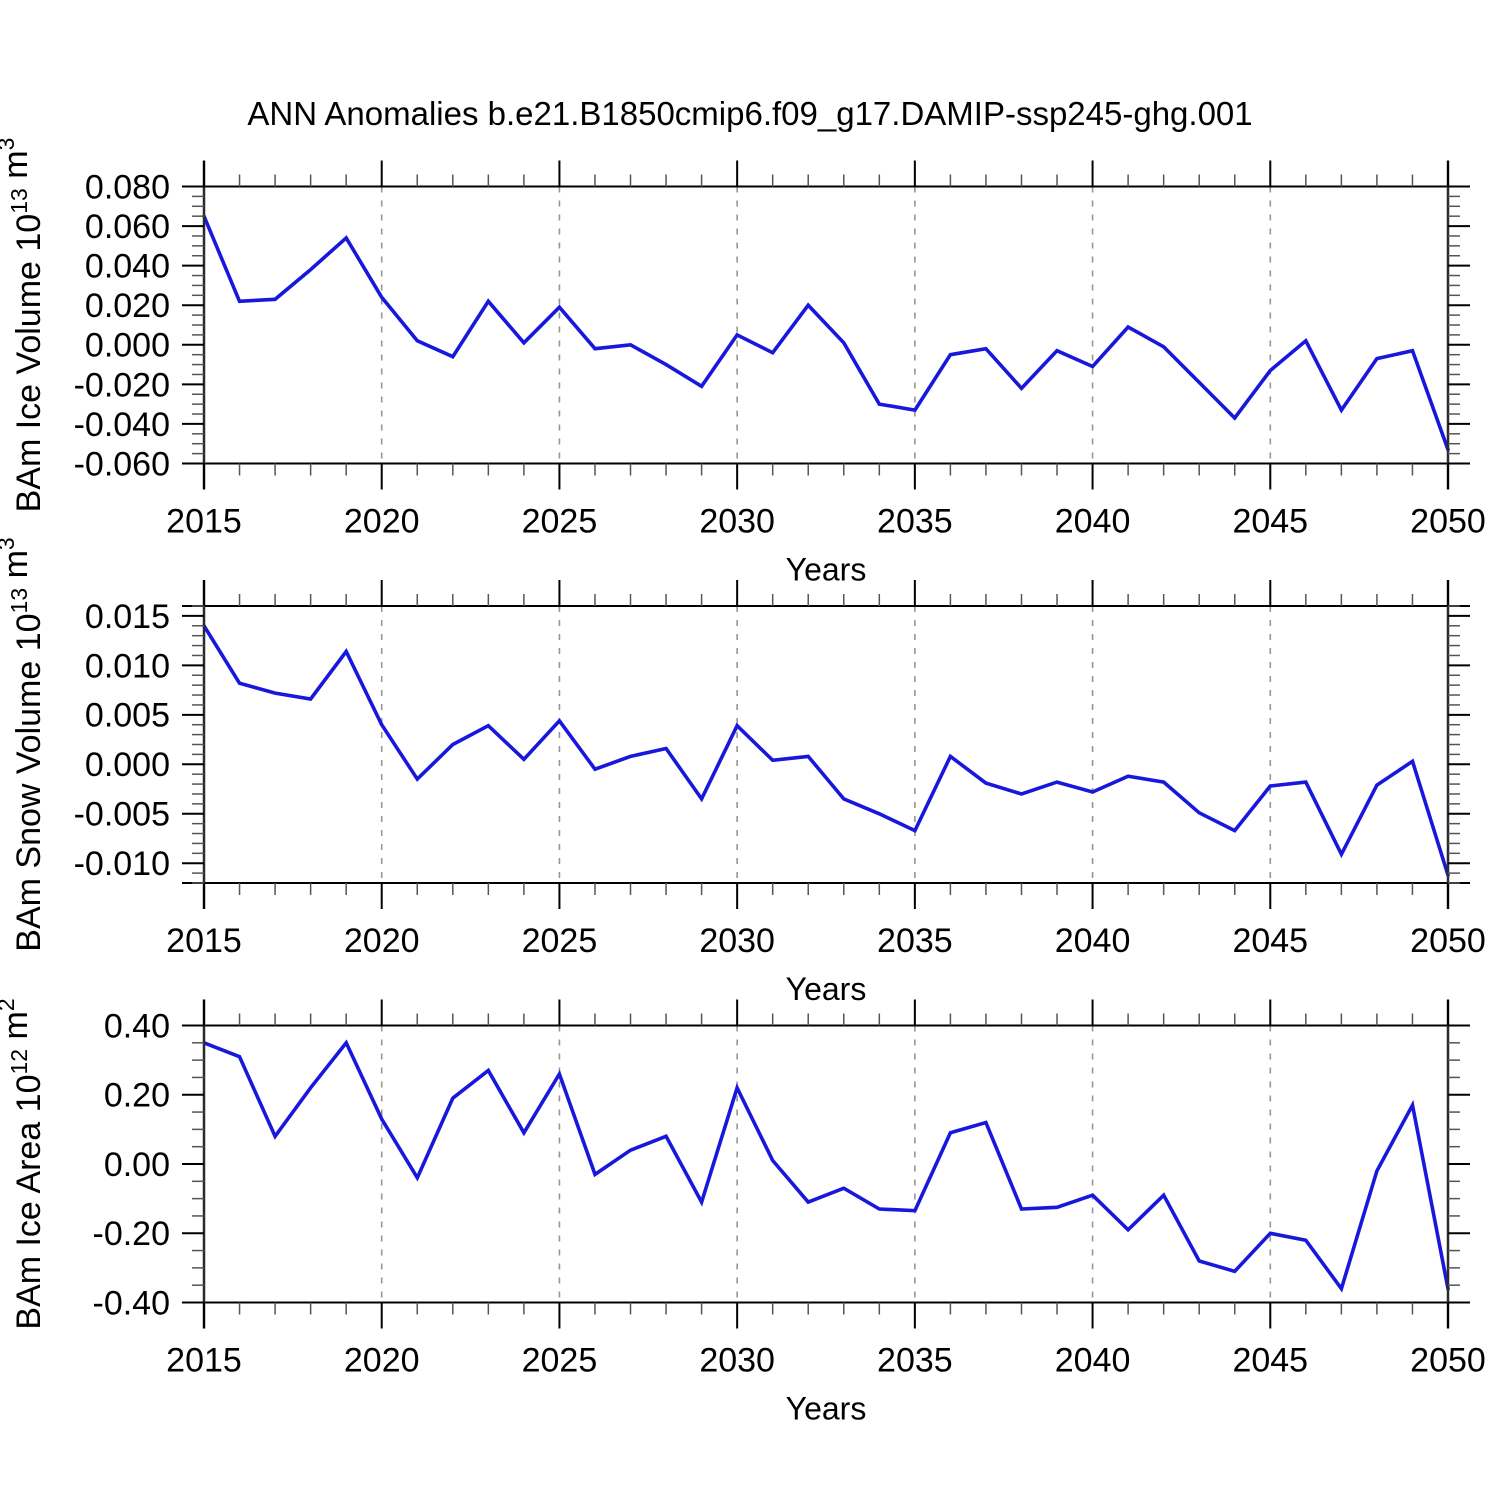  What do you see at coordinates (132, 1303) in the screenshot?
I see `y-tick-label: -0.40` at bounding box center [132, 1303].